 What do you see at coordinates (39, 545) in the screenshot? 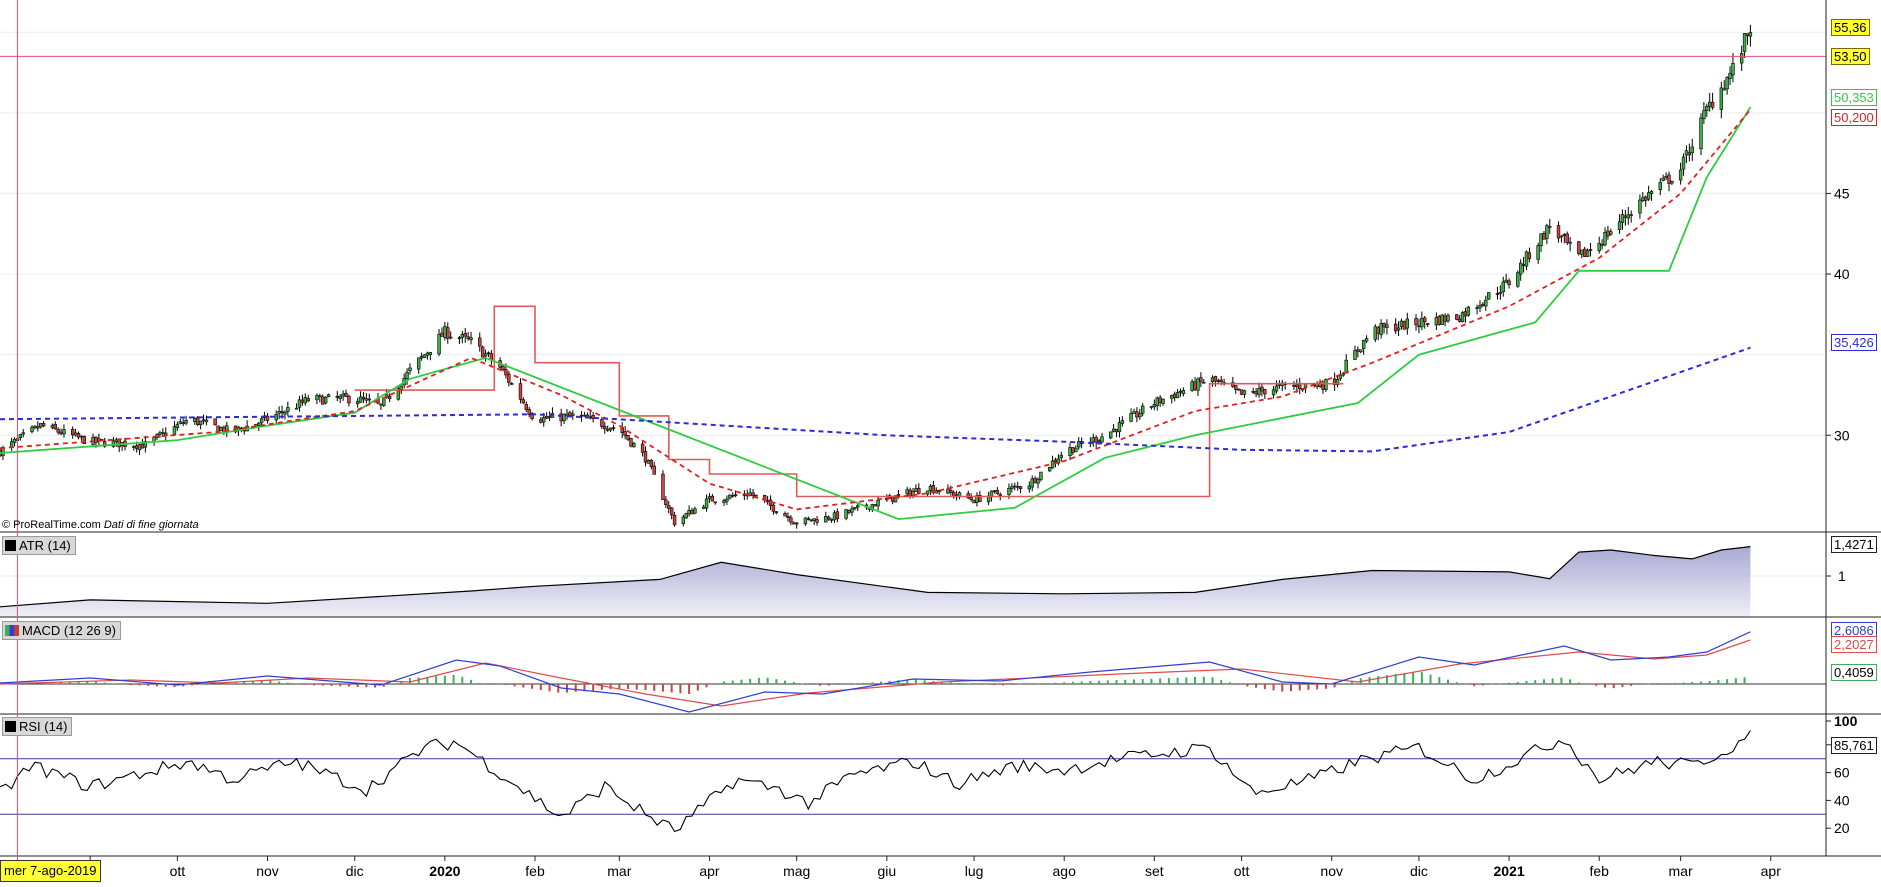
I see `atr-title-tag: ATR (14)` at bounding box center [39, 545].